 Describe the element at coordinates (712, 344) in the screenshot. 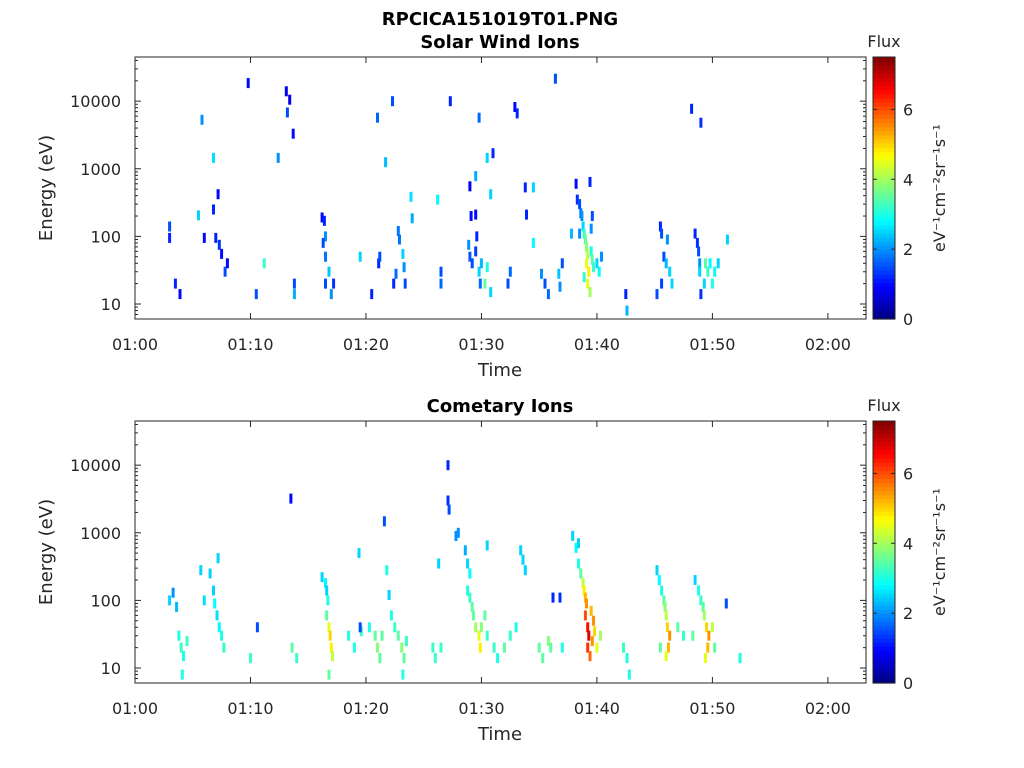

I see `x-tick-label: 01:50` at that location.